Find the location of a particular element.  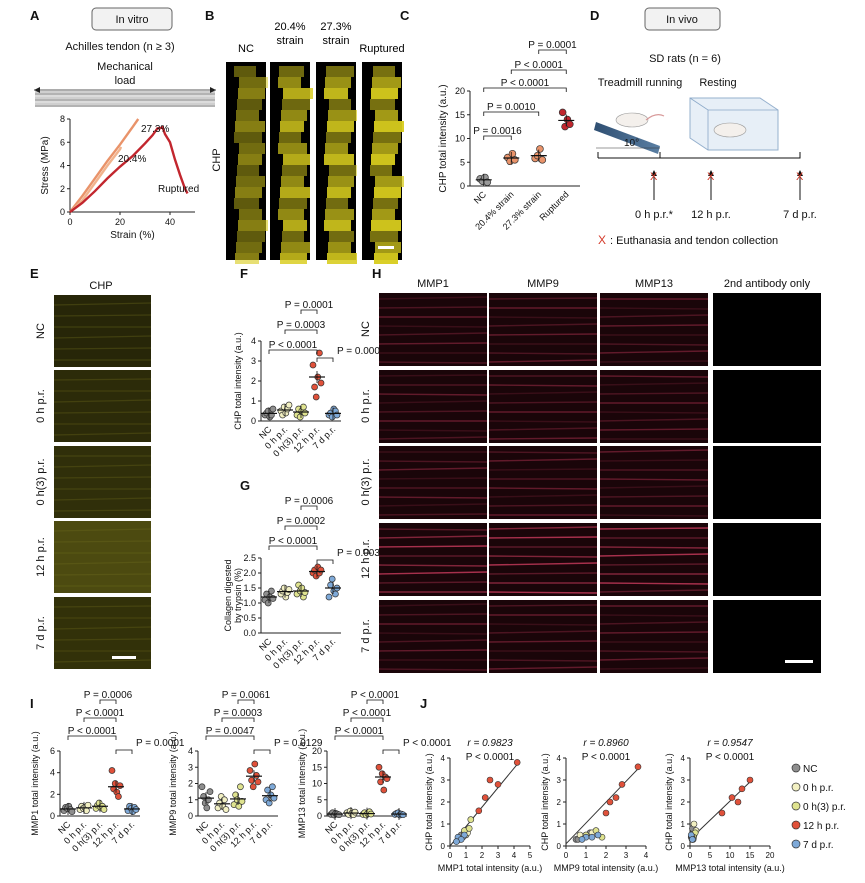

fit-line is located at coordinates (603, 805).